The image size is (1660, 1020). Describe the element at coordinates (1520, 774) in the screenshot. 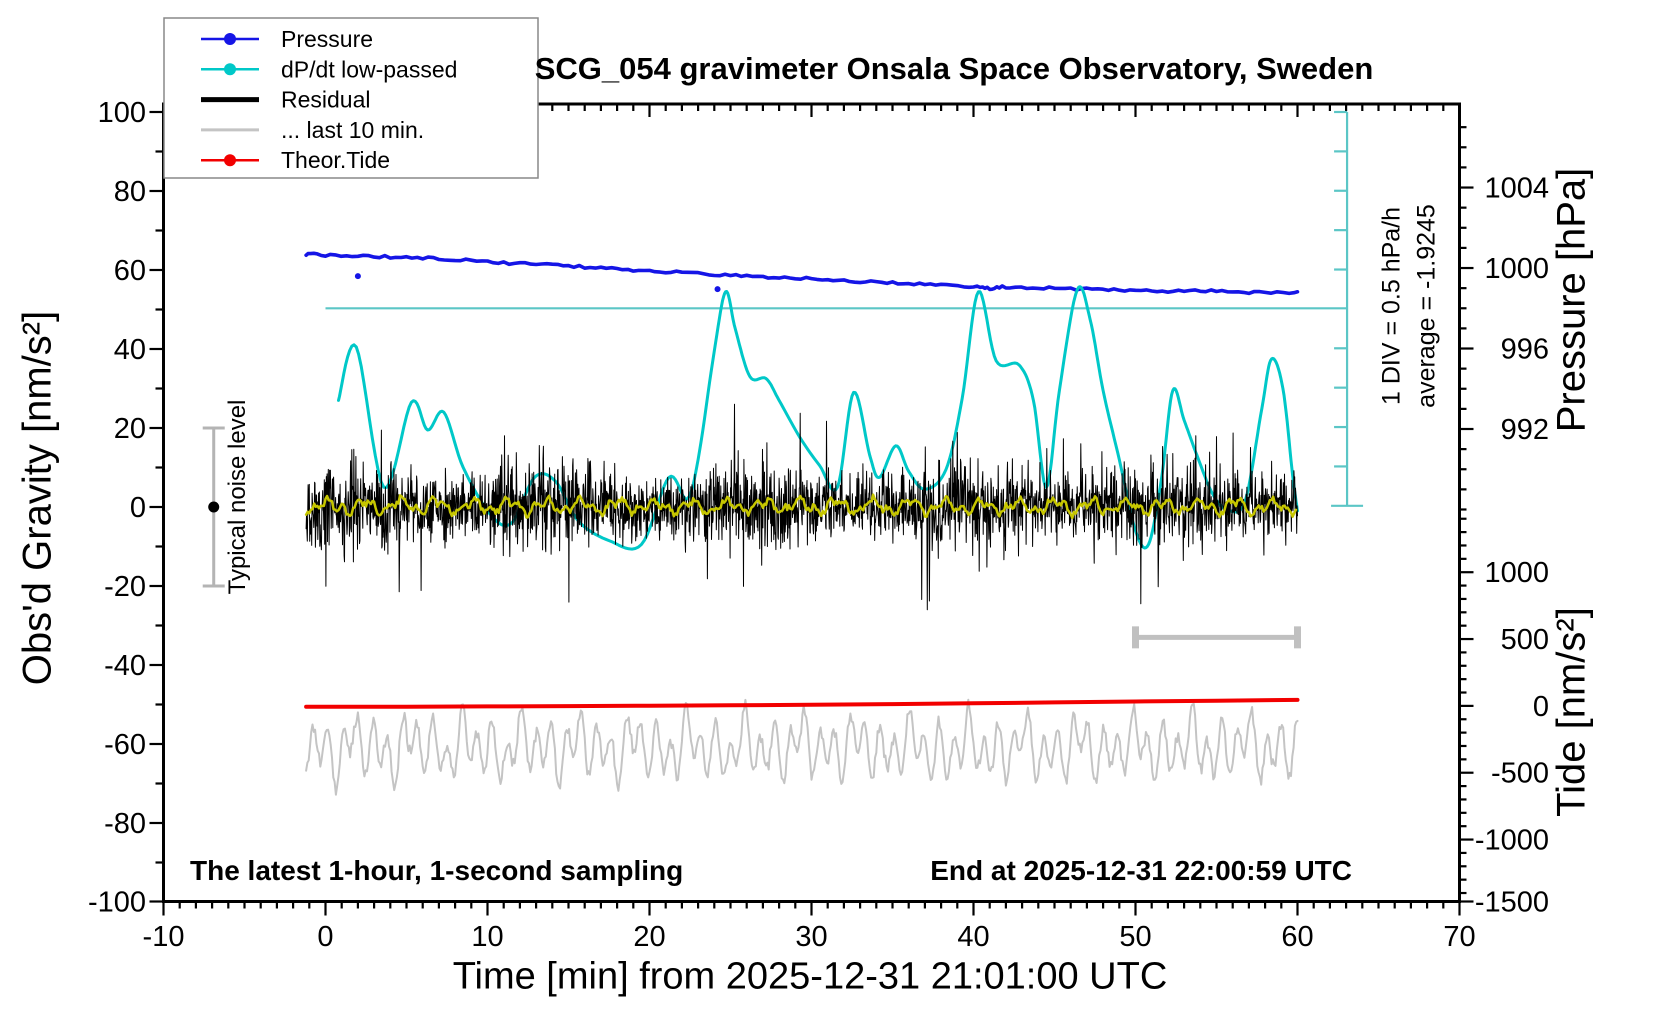

I see `tide-tick-label: -500` at that location.